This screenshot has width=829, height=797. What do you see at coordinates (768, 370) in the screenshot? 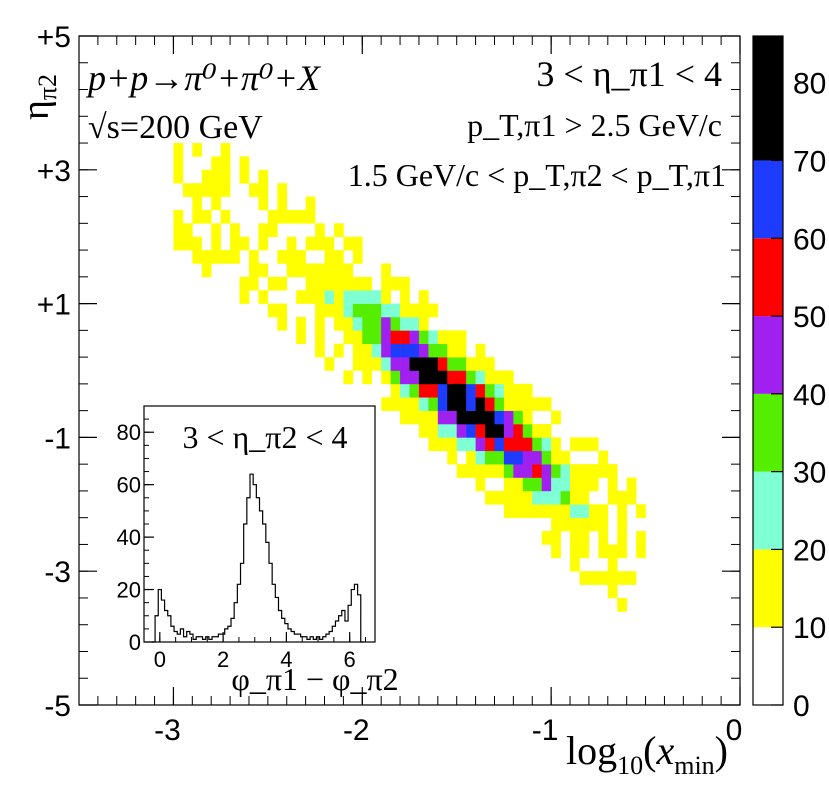
I see `colorbar-frame` at bounding box center [768, 370].